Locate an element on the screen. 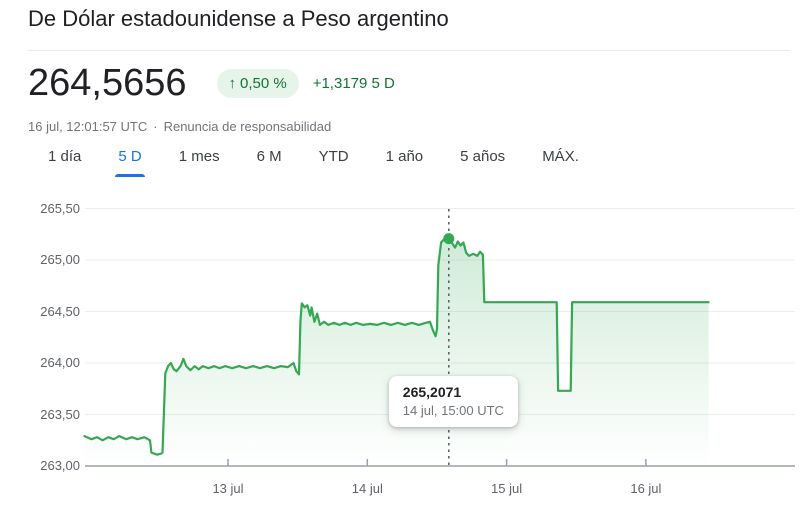  x-axis-label: 16 jul is located at coordinates (646, 488).